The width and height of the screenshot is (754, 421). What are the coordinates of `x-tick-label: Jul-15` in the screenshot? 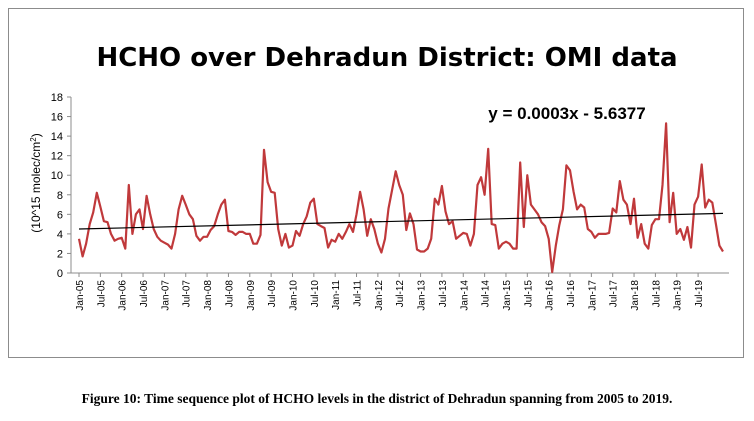 It's located at (528, 294).